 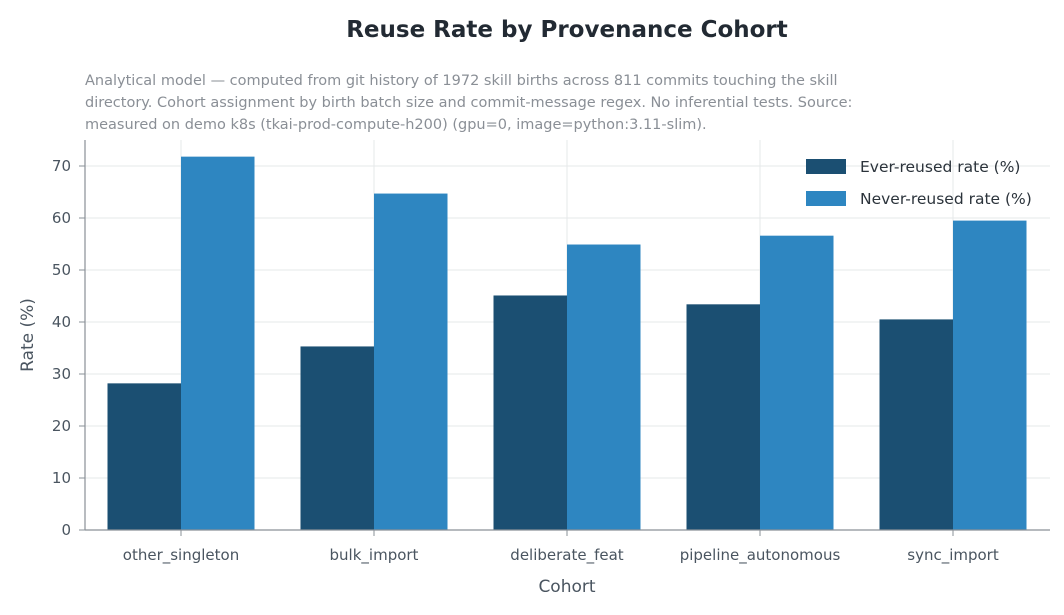 I want to click on x-axis-label: Cohort, so click(x=566, y=587).